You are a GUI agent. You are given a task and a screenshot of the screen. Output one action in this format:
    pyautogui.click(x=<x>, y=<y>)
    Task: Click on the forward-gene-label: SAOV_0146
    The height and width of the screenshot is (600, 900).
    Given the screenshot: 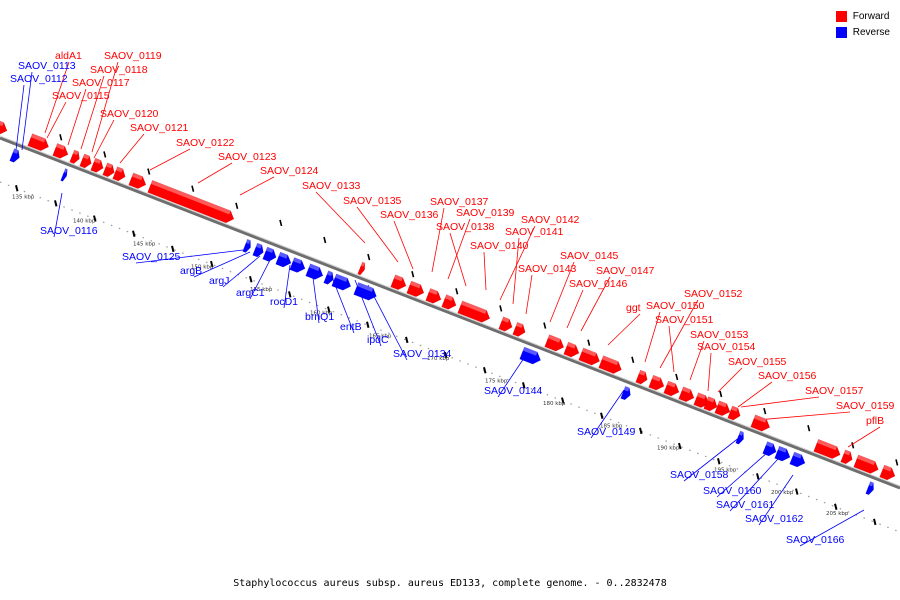 What is the action you would take?
    pyautogui.click(x=598, y=284)
    